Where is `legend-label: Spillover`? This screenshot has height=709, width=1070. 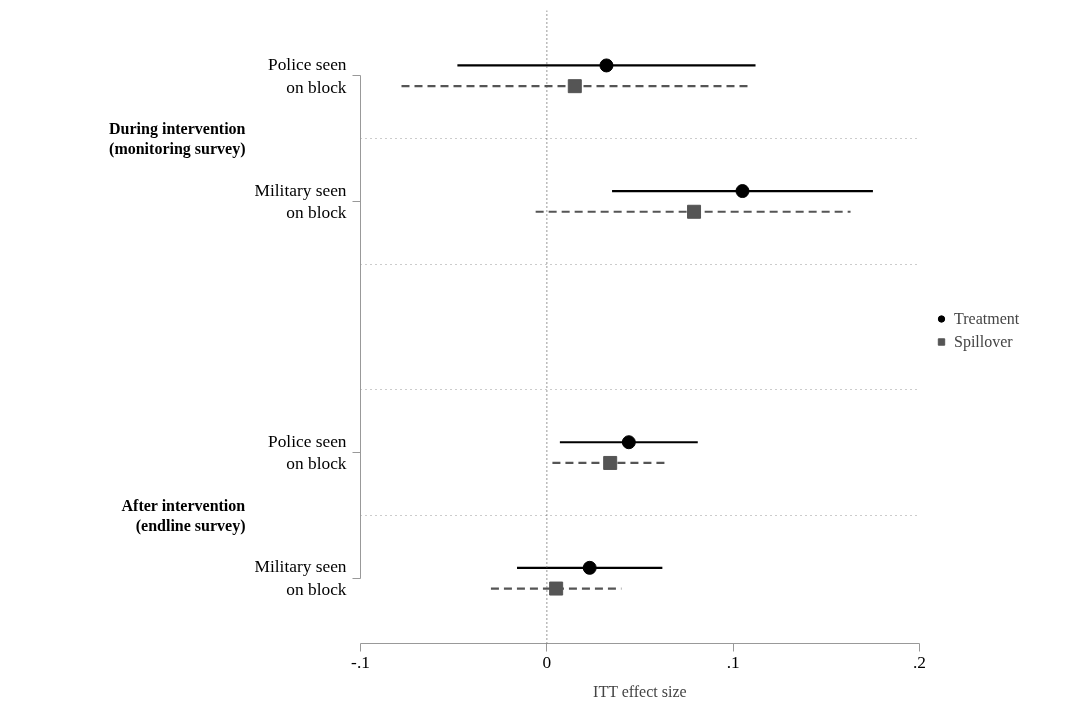
legend-label: Spillover is located at coordinates (983, 341).